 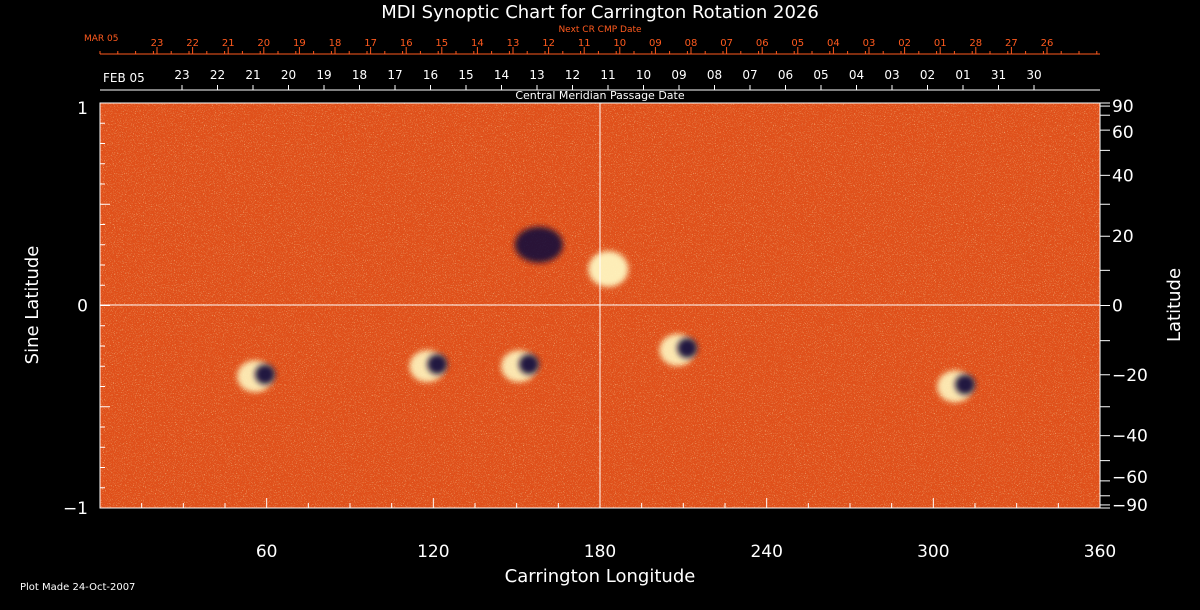 I want to click on x-tick-label: 180, so click(x=600, y=552).